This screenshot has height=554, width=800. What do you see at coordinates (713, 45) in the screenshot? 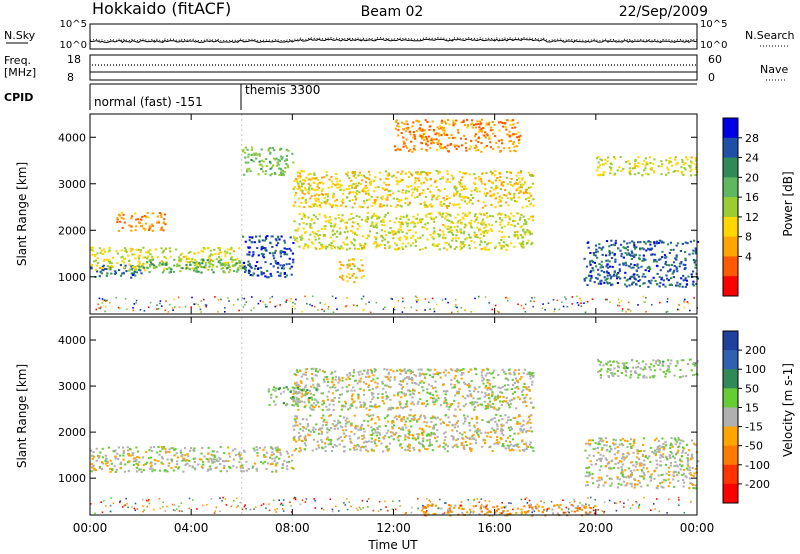
I see `nsearch-tick-bottom: 10^0` at bounding box center [713, 45].